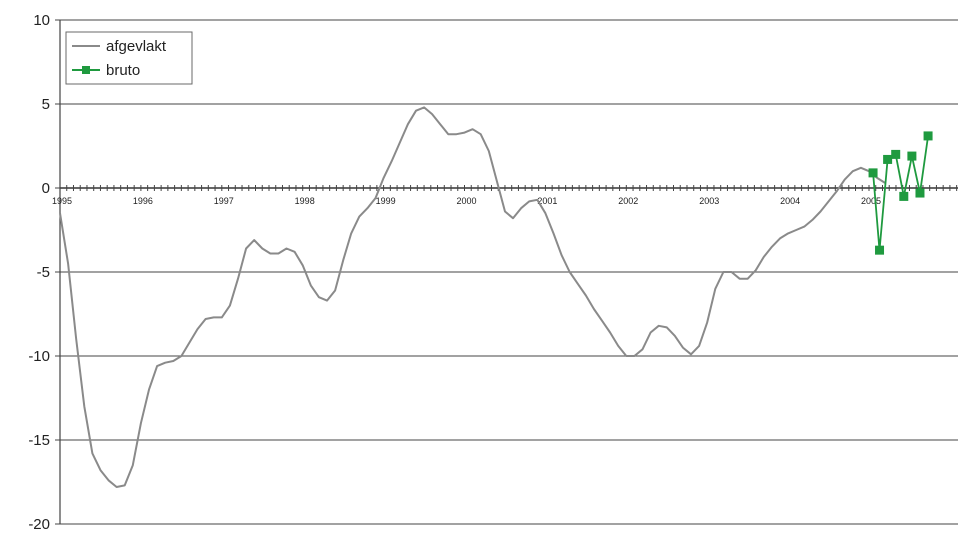 Image resolution: width=962 pixels, height=535 pixels. I want to click on x-tick-label: 1995, so click(62, 201).